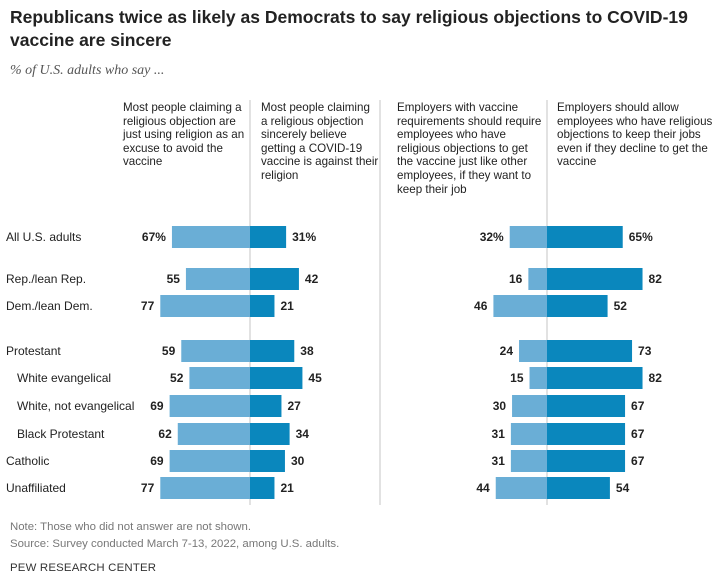 This screenshot has height=583, width=720. What do you see at coordinates (638, 406) in the screenshot?
I see `value-label-panel2-right-white-not-evangelical: 67` at bounding box center [638, 406].